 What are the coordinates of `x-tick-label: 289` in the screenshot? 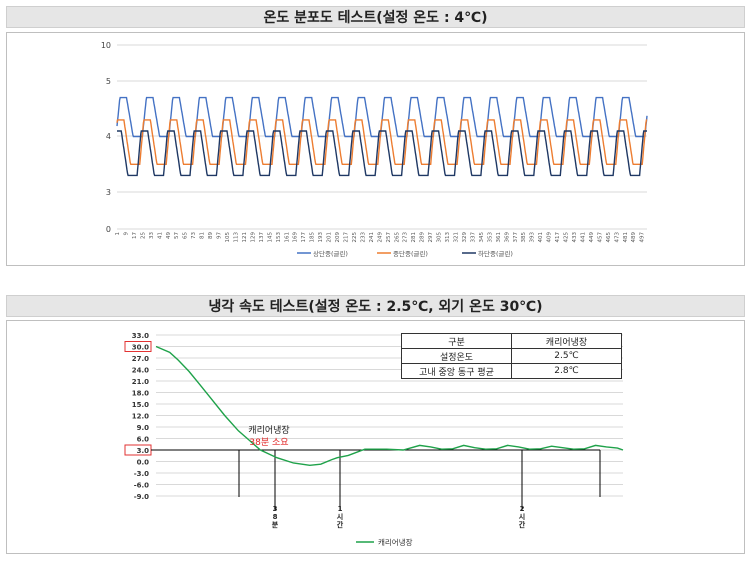 It's located at (423, 237).